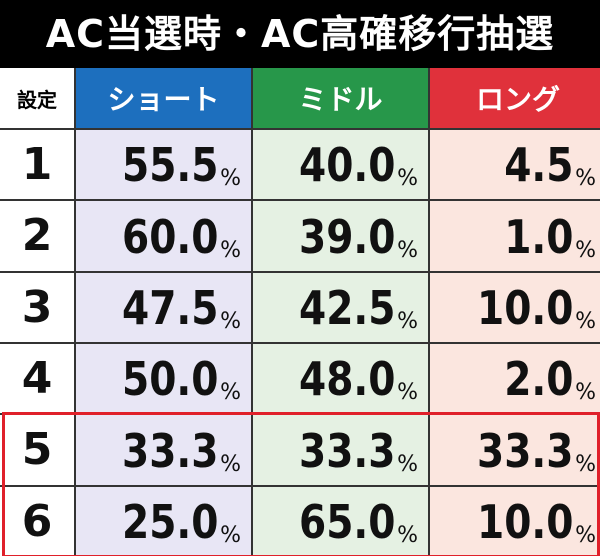  Describe the element at coordinates (170, 236) in the screenshot. I see `cell-number: 60.0` at that location.